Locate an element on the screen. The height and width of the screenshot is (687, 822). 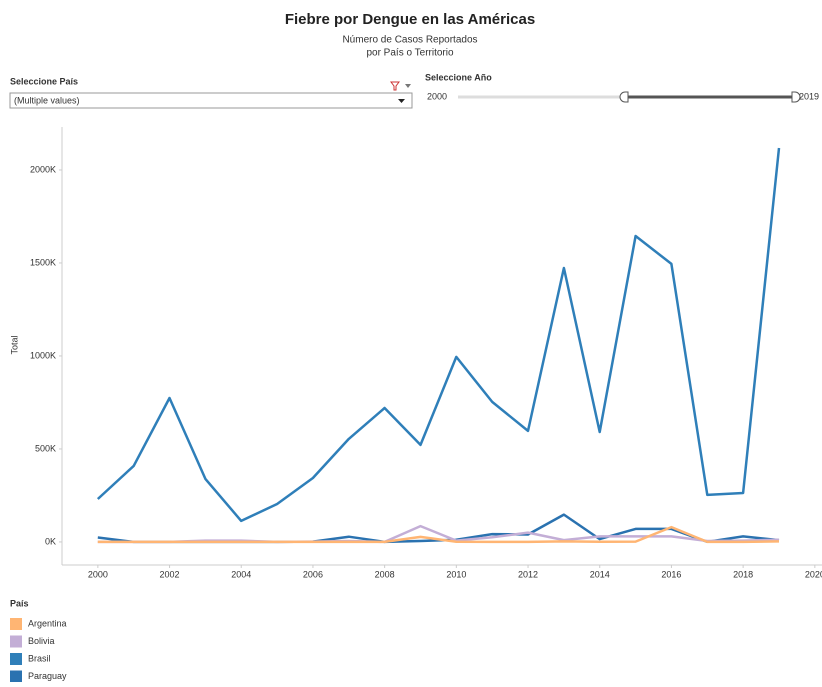
series-line is located at coordinates (438, 534).